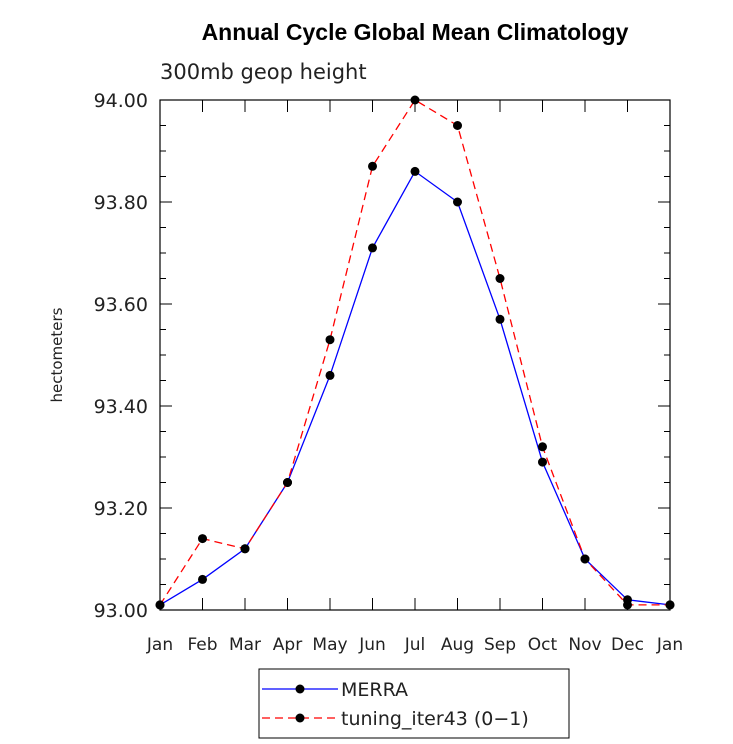 The height and width of the screenshot is (744, 733). What do you see at coordinates (121, 407) in the screenshot?
I see `y-tick-label: 93.40` at bounding box center [121, 407].